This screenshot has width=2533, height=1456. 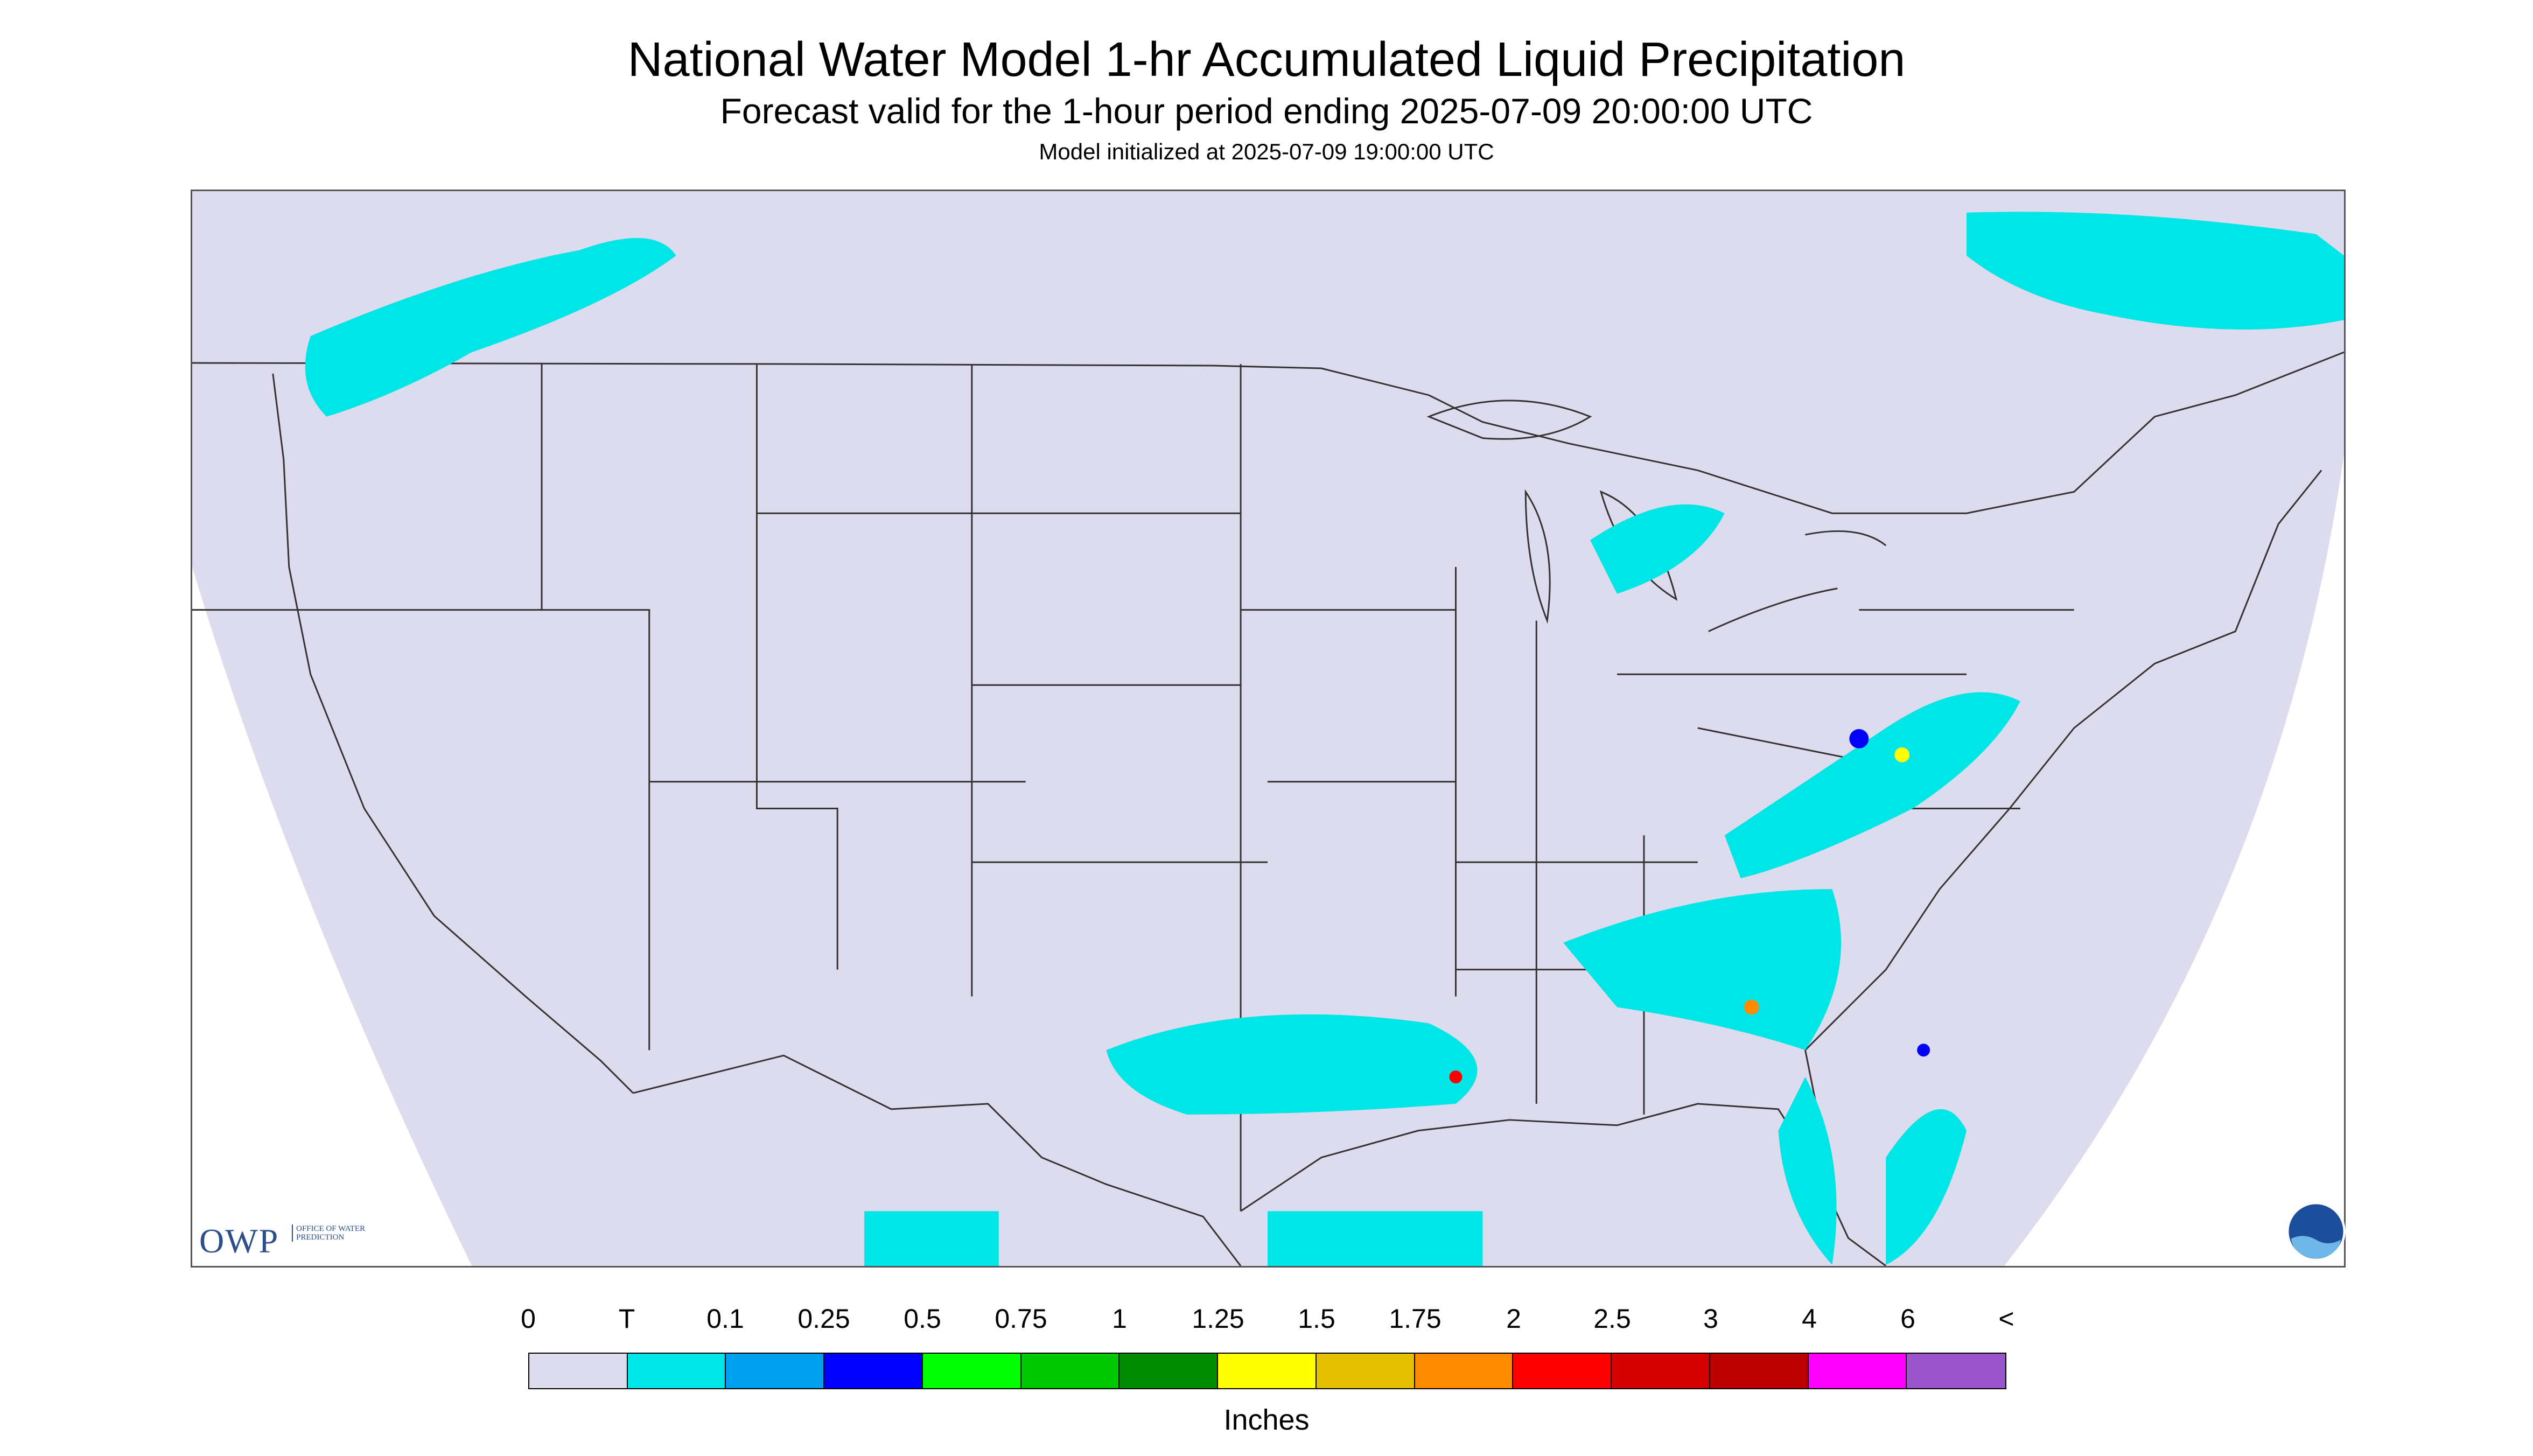 What do you see at coordinates (1710, 1319) in the screenshot?
I see `legend-tick-label: 3` at bounding box center [1710, 1319].